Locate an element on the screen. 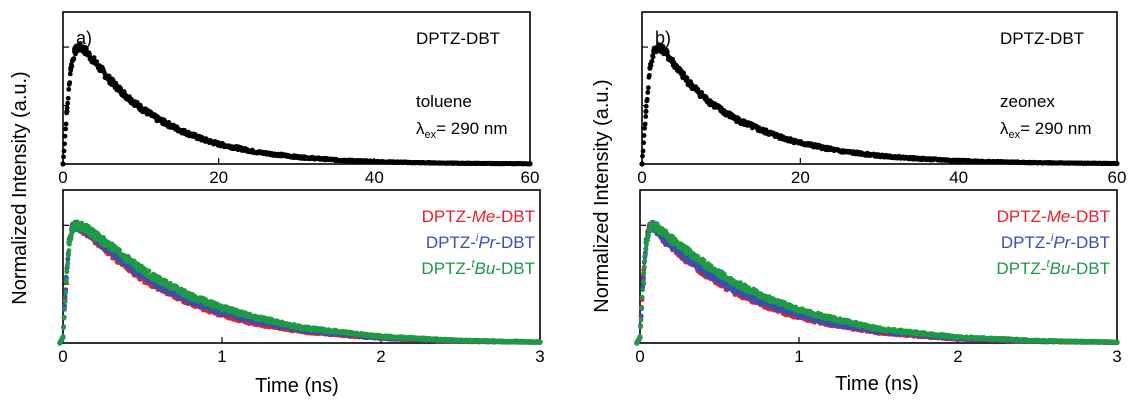 The height and width of the screenshot is (402, 1132). x-tick-label-a-bottom: 1 is located at coordinates (221, 356).